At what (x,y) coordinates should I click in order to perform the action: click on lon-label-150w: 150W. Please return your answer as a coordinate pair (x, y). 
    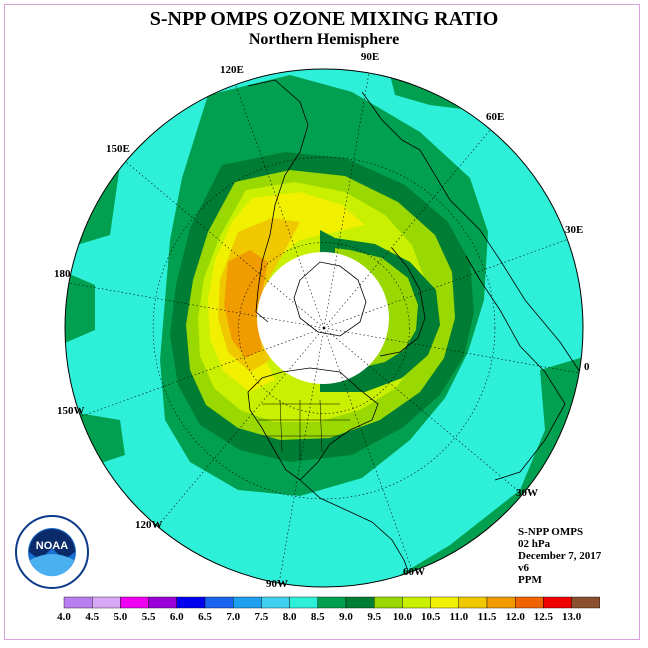
    Looking at the image, I should click on (71, 411).